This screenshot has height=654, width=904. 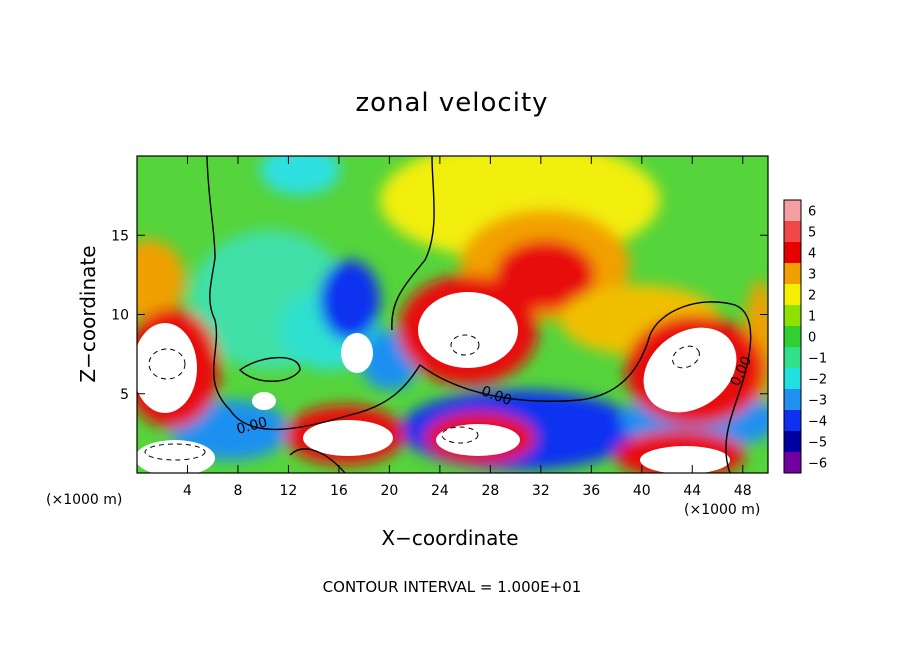 What do you see at coordinates (812, 275) in the screenshot?
I see `colorbar-tick-label: 3` at bounding box center [812, 275].